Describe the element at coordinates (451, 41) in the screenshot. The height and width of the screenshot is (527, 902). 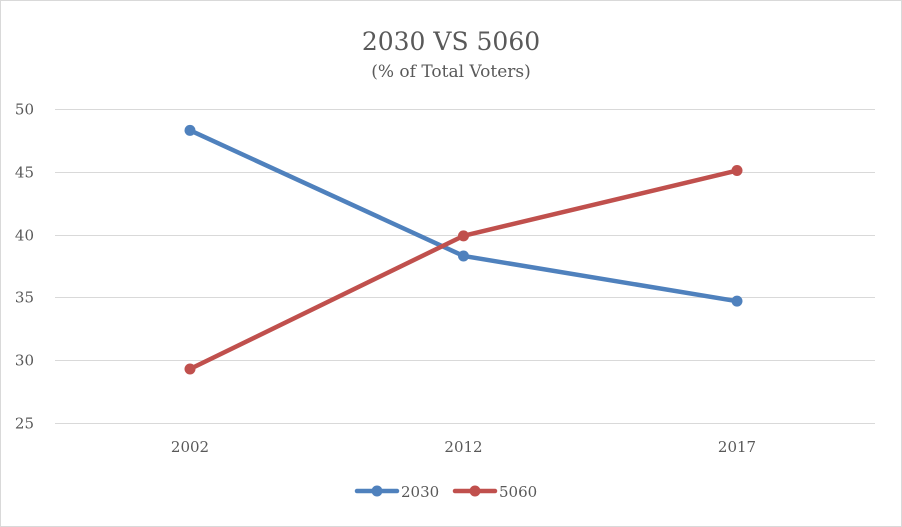
I see `chart-title: 2030 VS 5060` at that location.